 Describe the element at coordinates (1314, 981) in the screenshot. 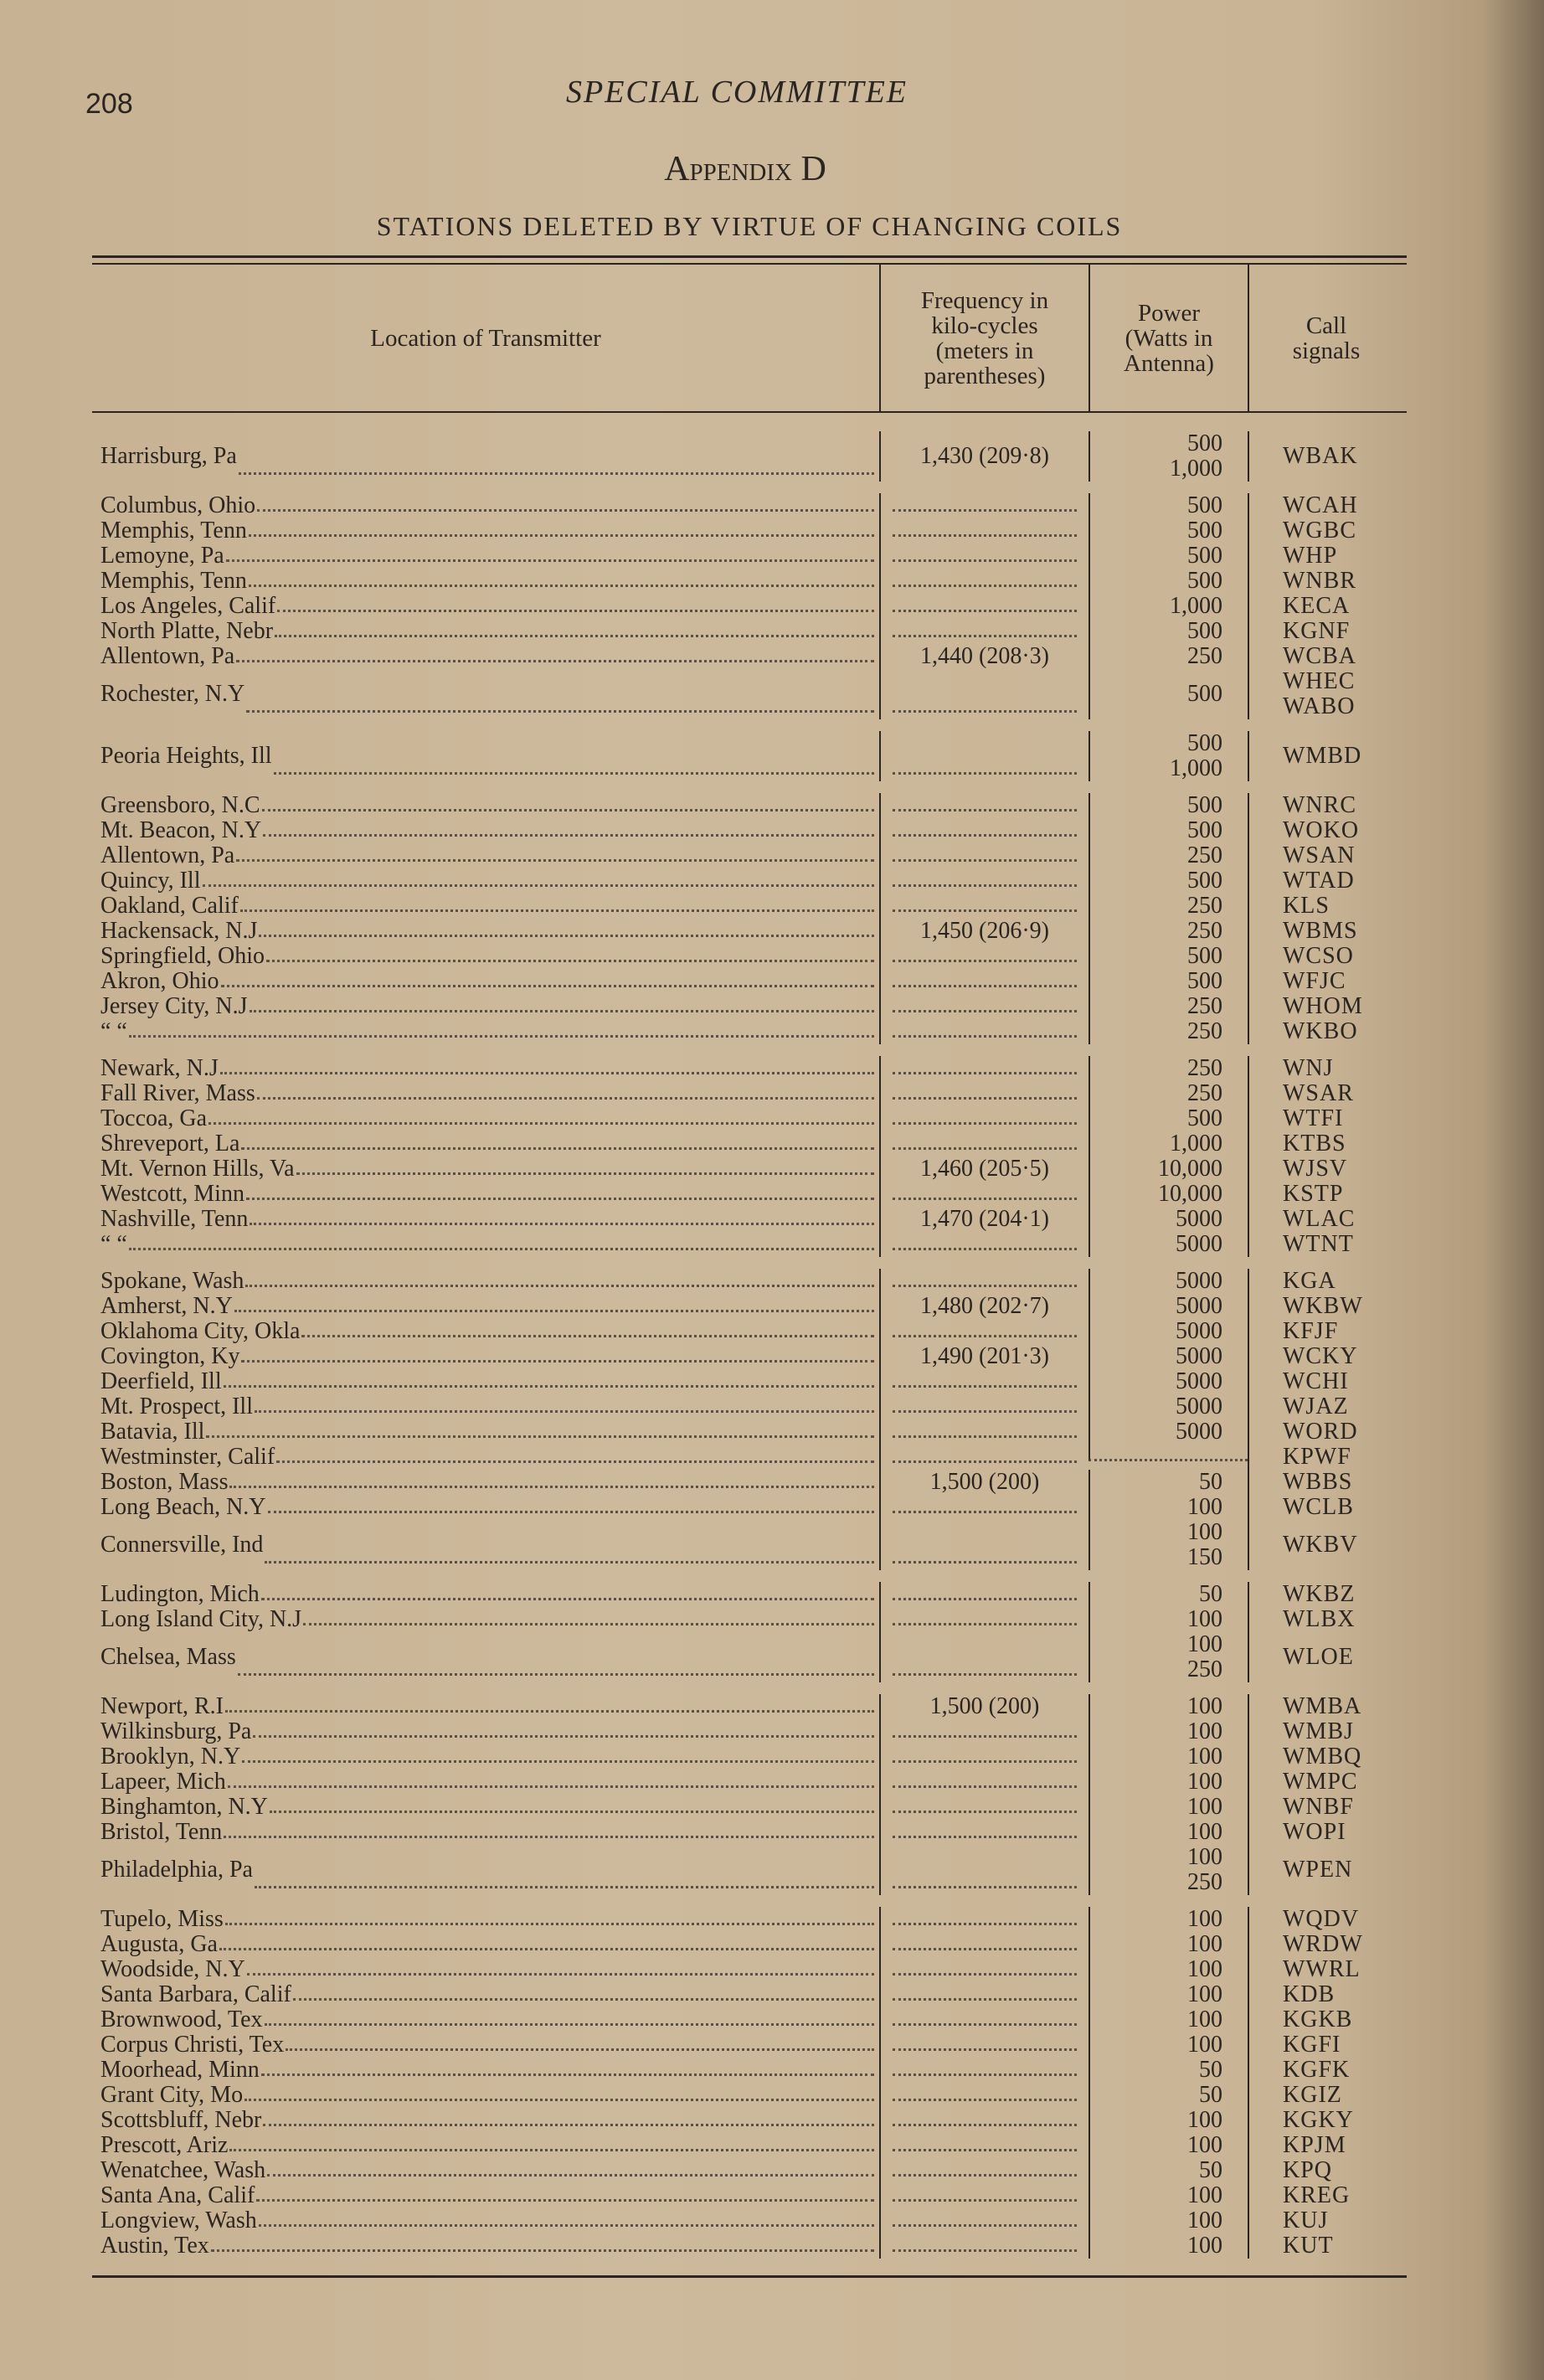

I see `call-sign: WFJC` at that location.